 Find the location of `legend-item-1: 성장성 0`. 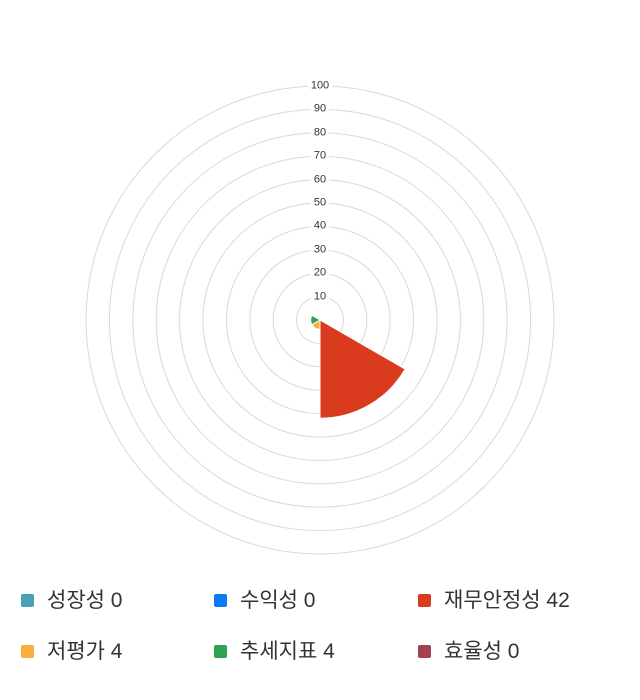

legend-item-1: 성장성 0 is located at coordinates (71, 600).